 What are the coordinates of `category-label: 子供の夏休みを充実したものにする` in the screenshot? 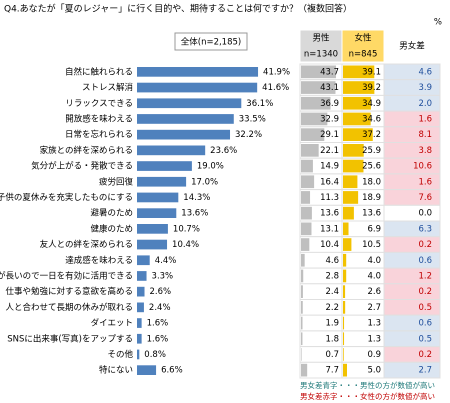 It's located at (66, 197).